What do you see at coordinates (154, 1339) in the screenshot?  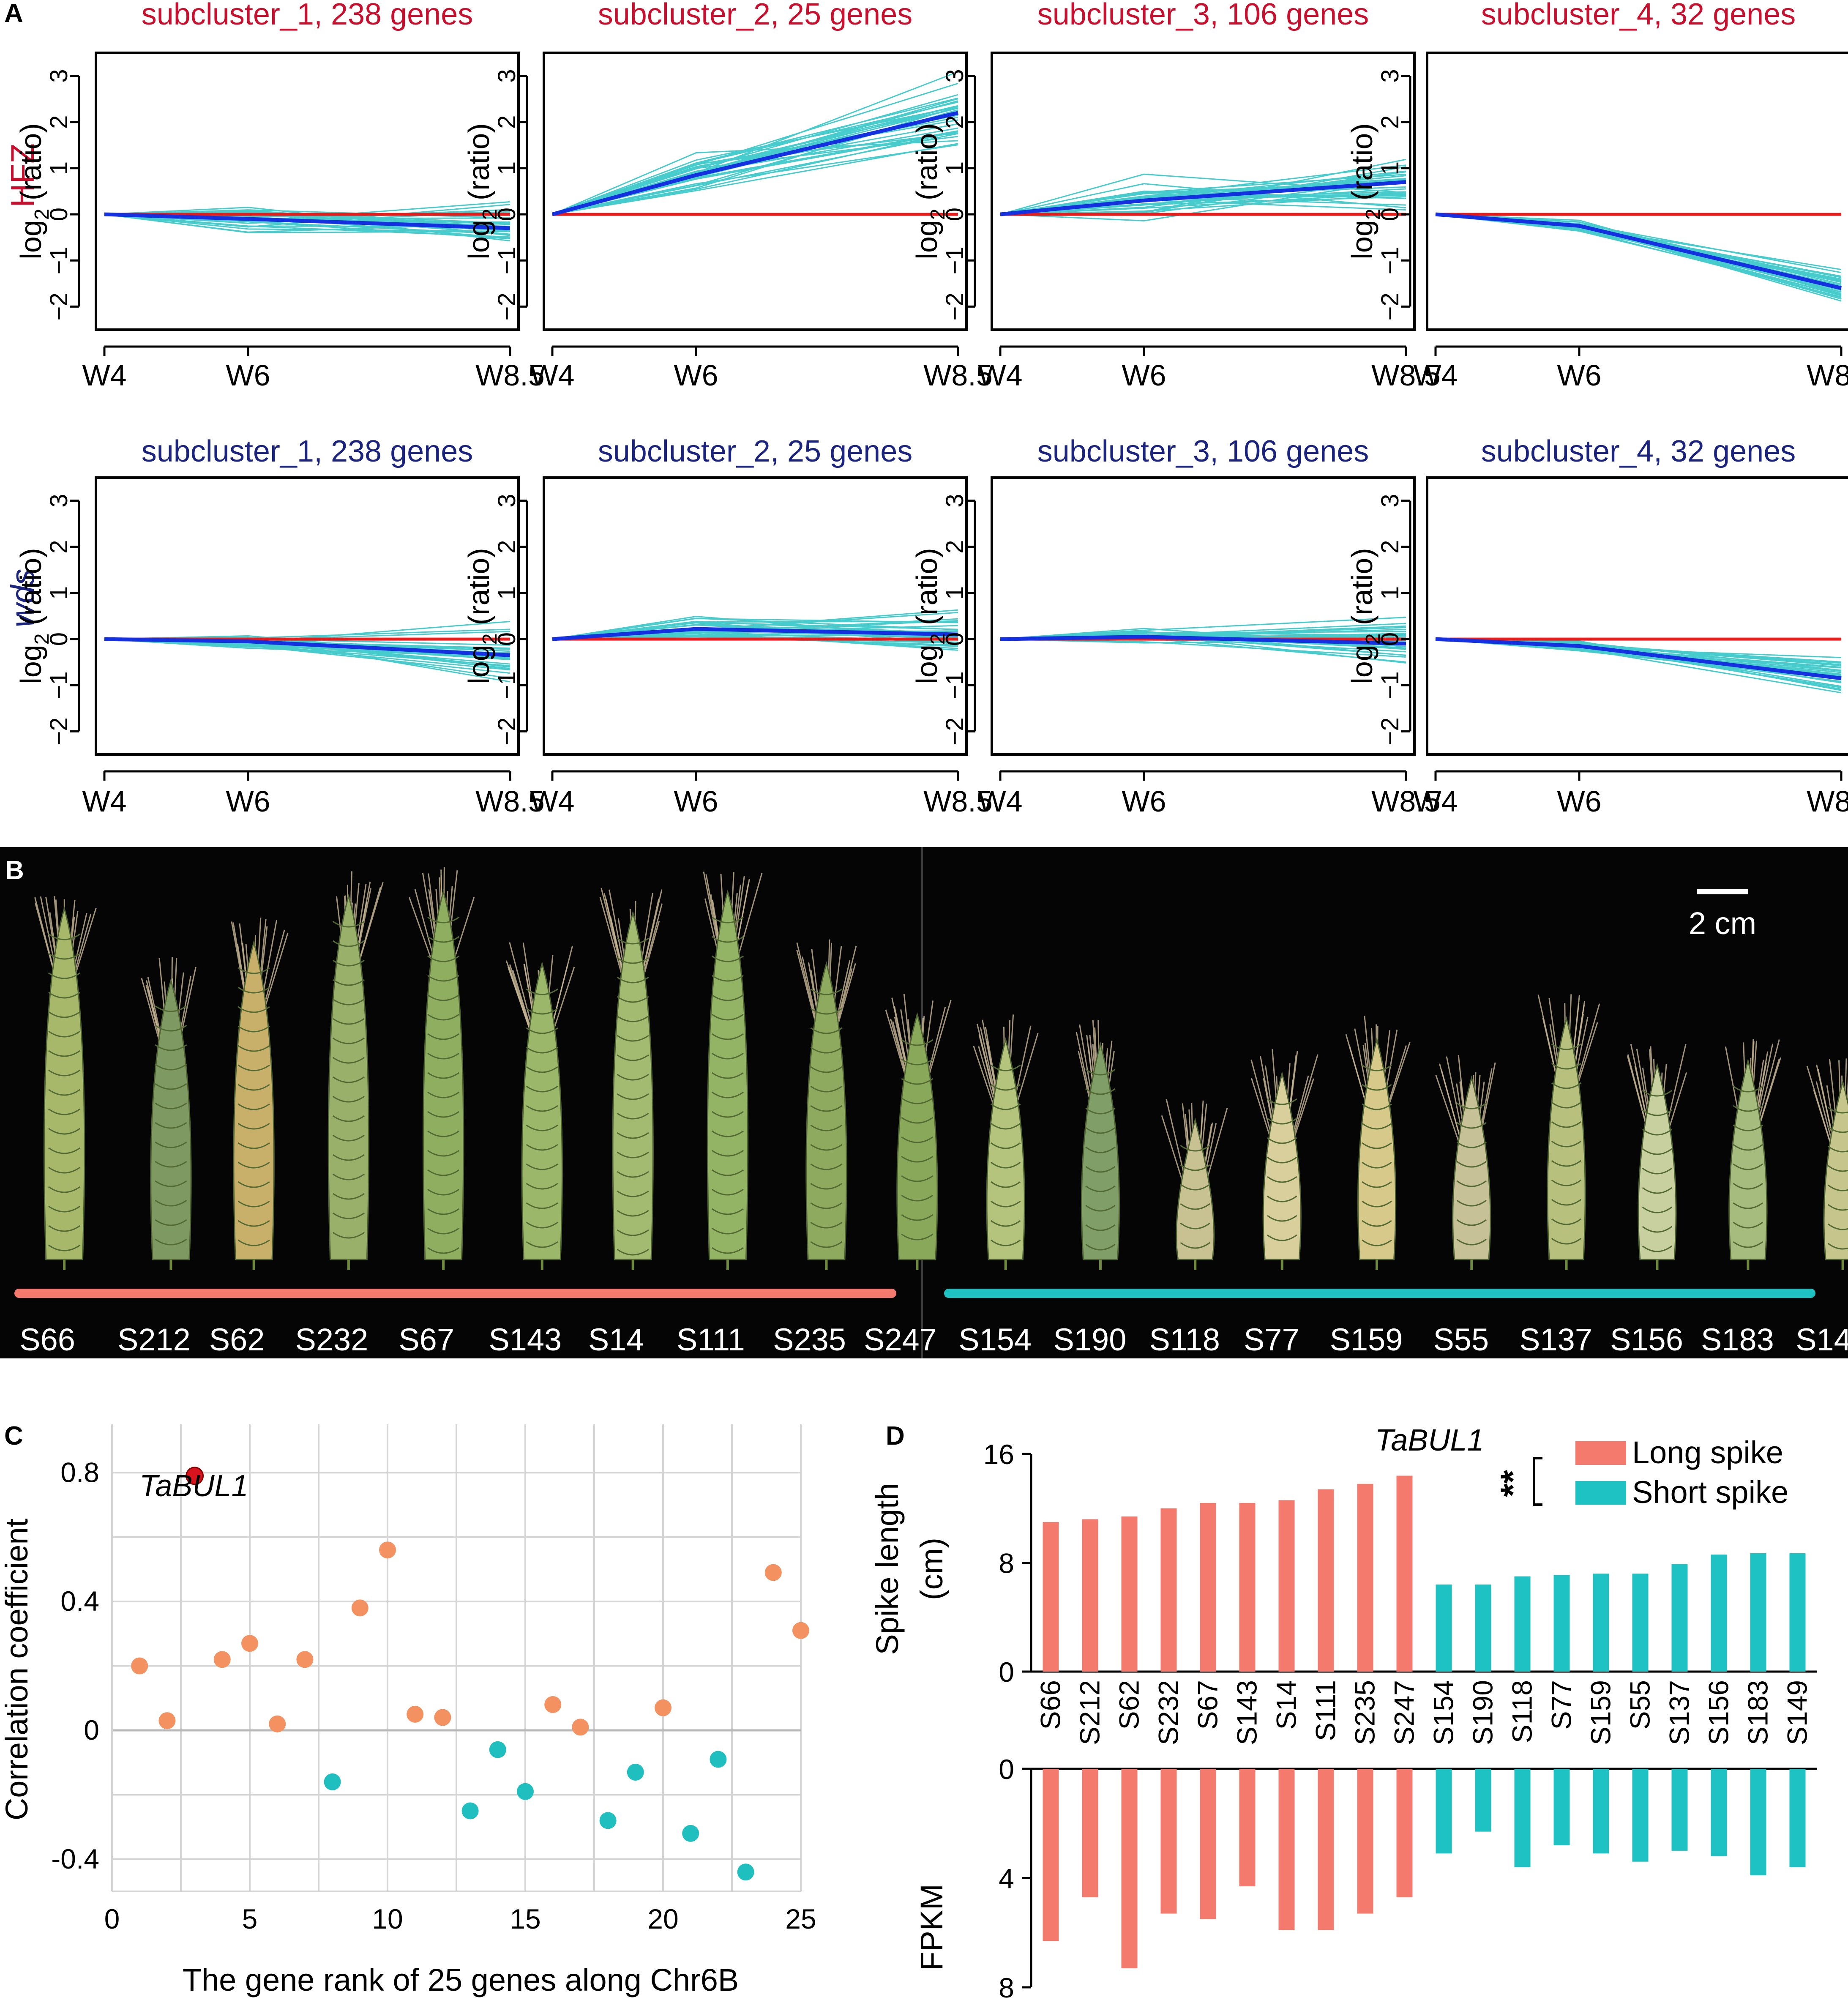 I see `sample-label: S212` at bounding box center [154, 1339].